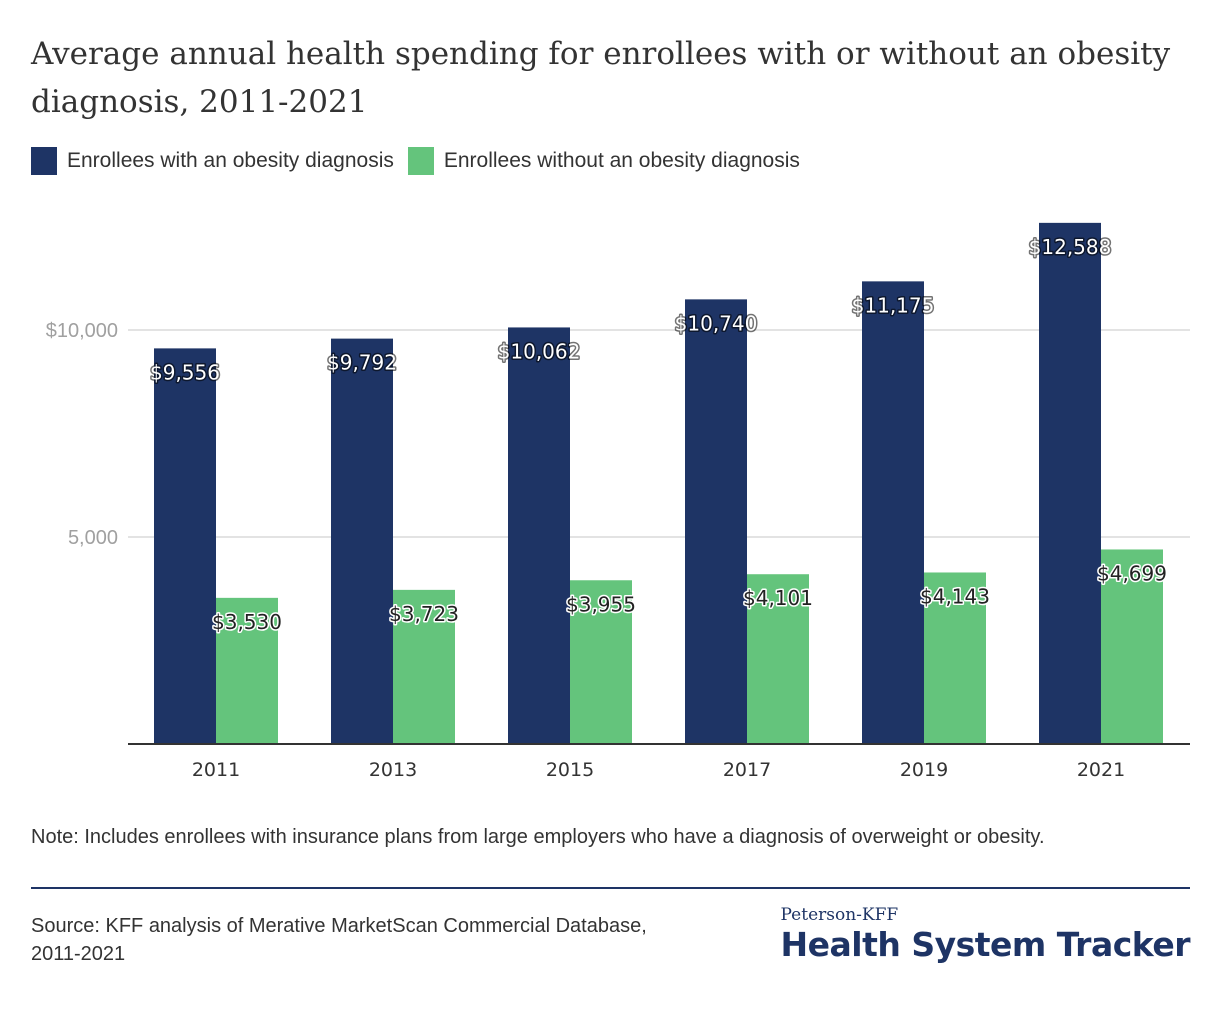 This screenshot has width=1220, height=1020. Describe the element at coordinates (778, 598) in the screenshot. I see `data-label: $4,101` at that location.